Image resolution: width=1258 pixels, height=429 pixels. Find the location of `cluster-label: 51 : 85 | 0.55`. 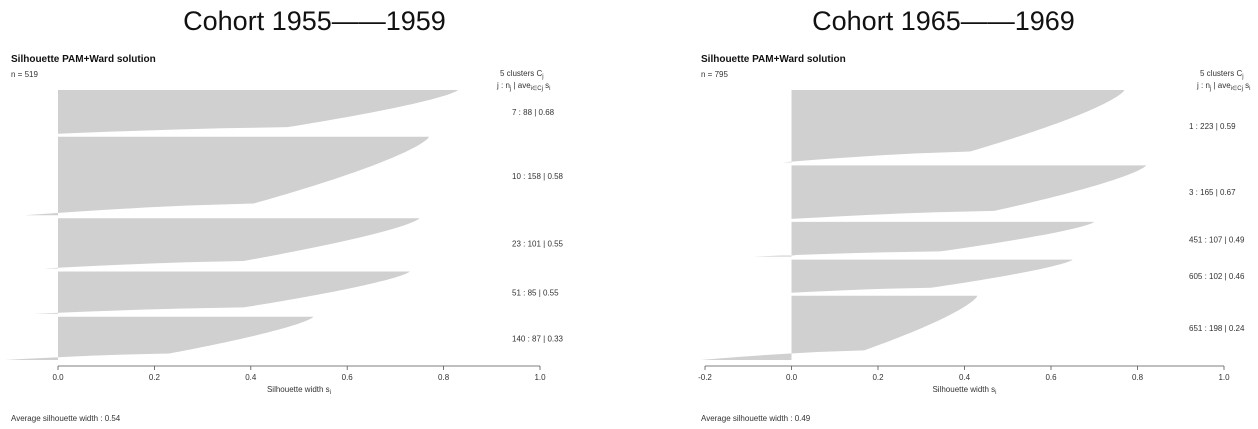

cluster-label: 51 : 85 | 0.55 is located at coordinates (535, 293).